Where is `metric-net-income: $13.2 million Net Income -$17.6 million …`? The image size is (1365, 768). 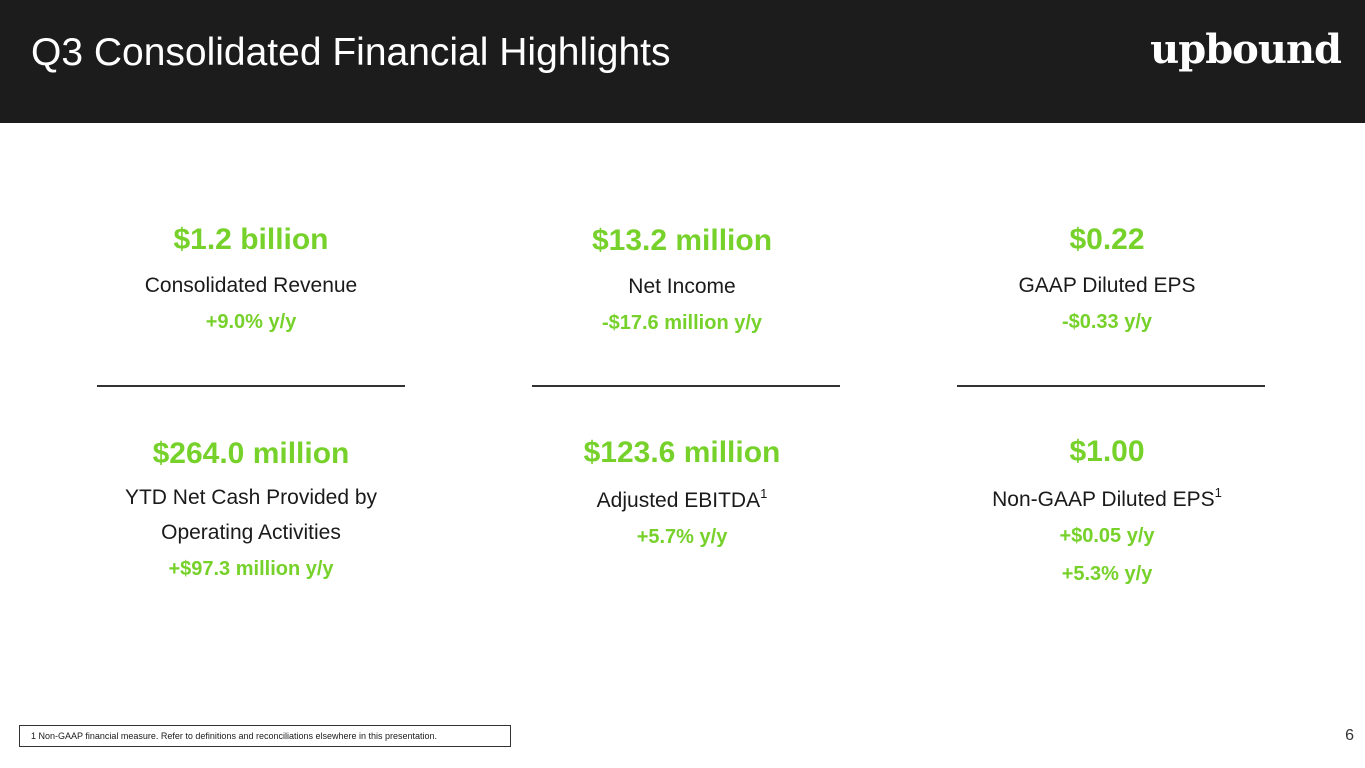
metric-net-income: $13.2 million Net Income -$17.6 million … is located at coordinates (682, 282).